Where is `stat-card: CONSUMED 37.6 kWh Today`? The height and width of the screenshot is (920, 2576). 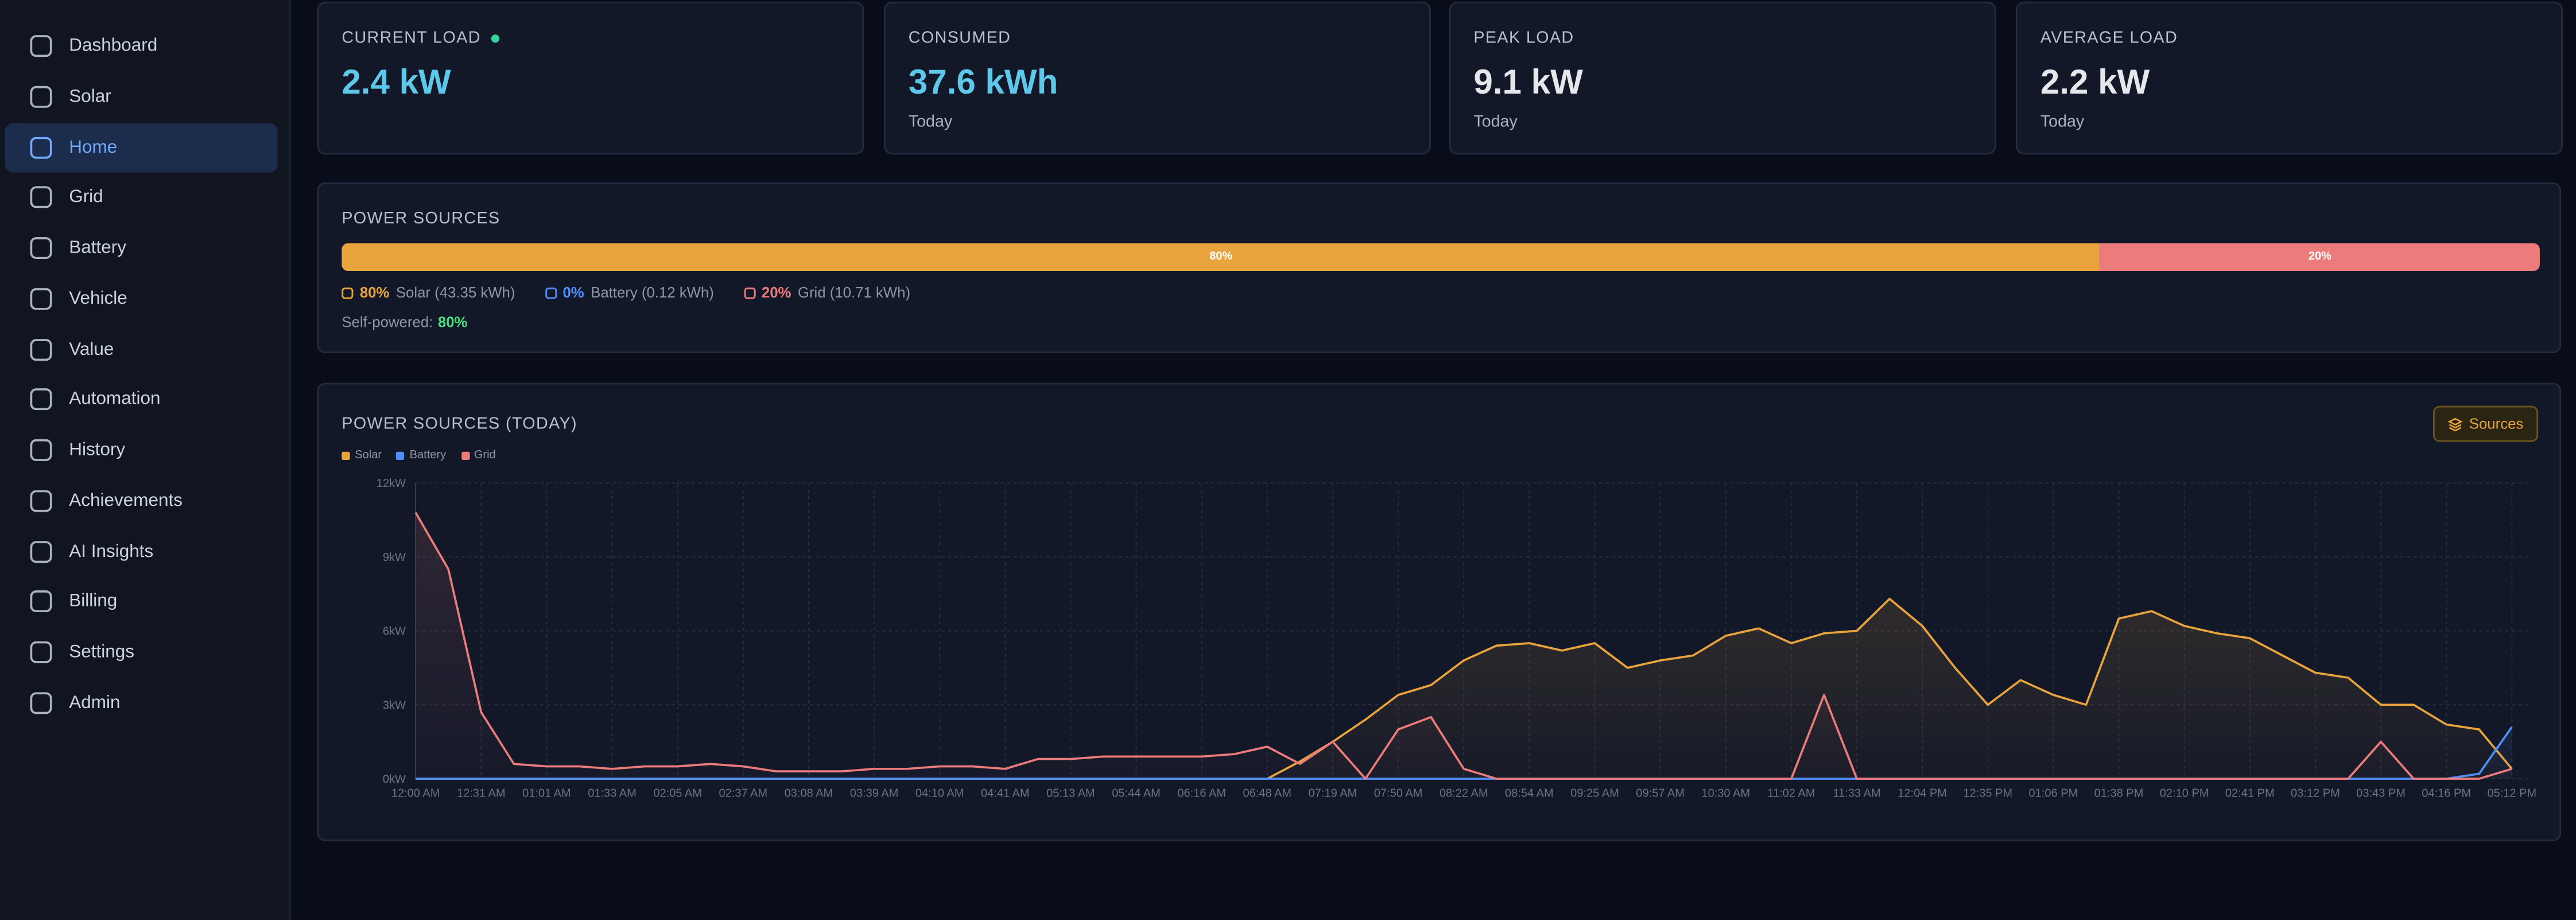 stat-card: CONSUMED 37.6 kWh Today is located at coordinates (1157, 77).